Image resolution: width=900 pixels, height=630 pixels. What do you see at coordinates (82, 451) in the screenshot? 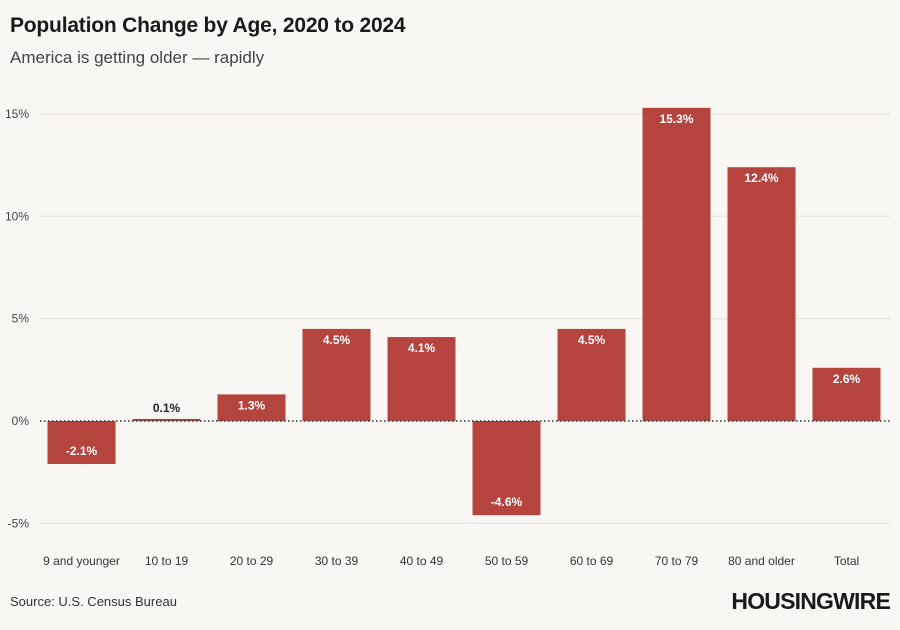
I see `data-label: -2.1%` at bounding box center [82, 451].